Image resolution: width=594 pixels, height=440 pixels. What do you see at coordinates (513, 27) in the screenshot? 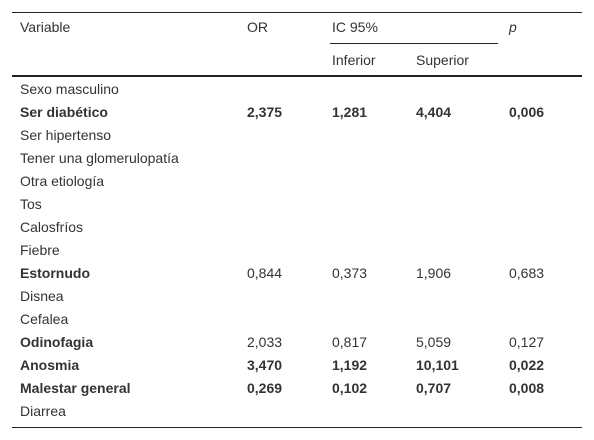
I see `header-p: p` at bounding box center [513, 27].